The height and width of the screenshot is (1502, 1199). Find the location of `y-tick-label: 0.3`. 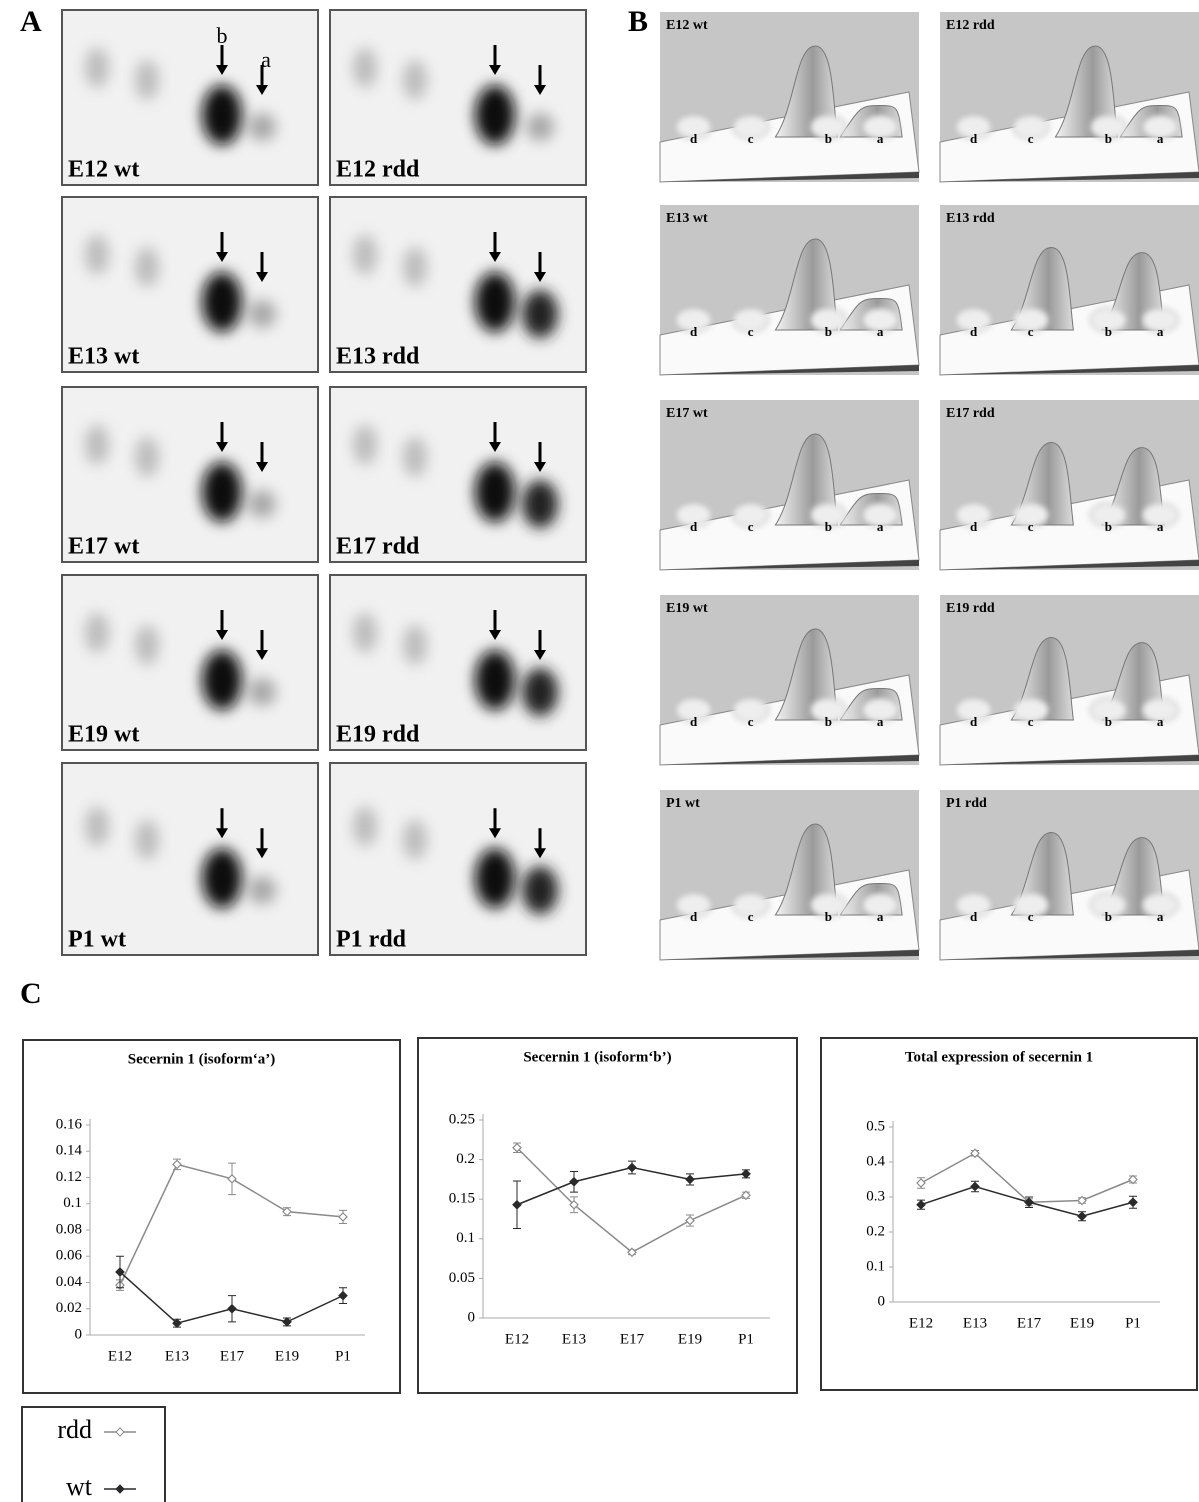

y-tick-label: 0.3 is located at coordinates (875, 1196).